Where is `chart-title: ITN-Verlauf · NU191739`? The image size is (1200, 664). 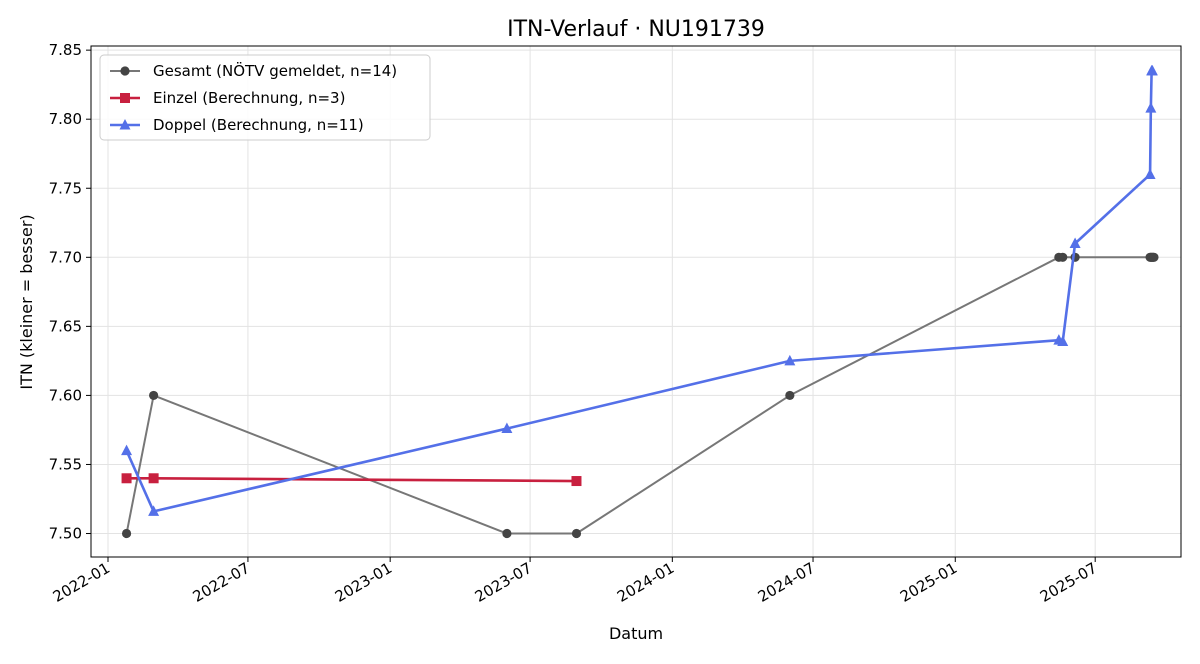 chart-title: ITN-Verlauf · NU191739 is located at coordinates (636, 29).